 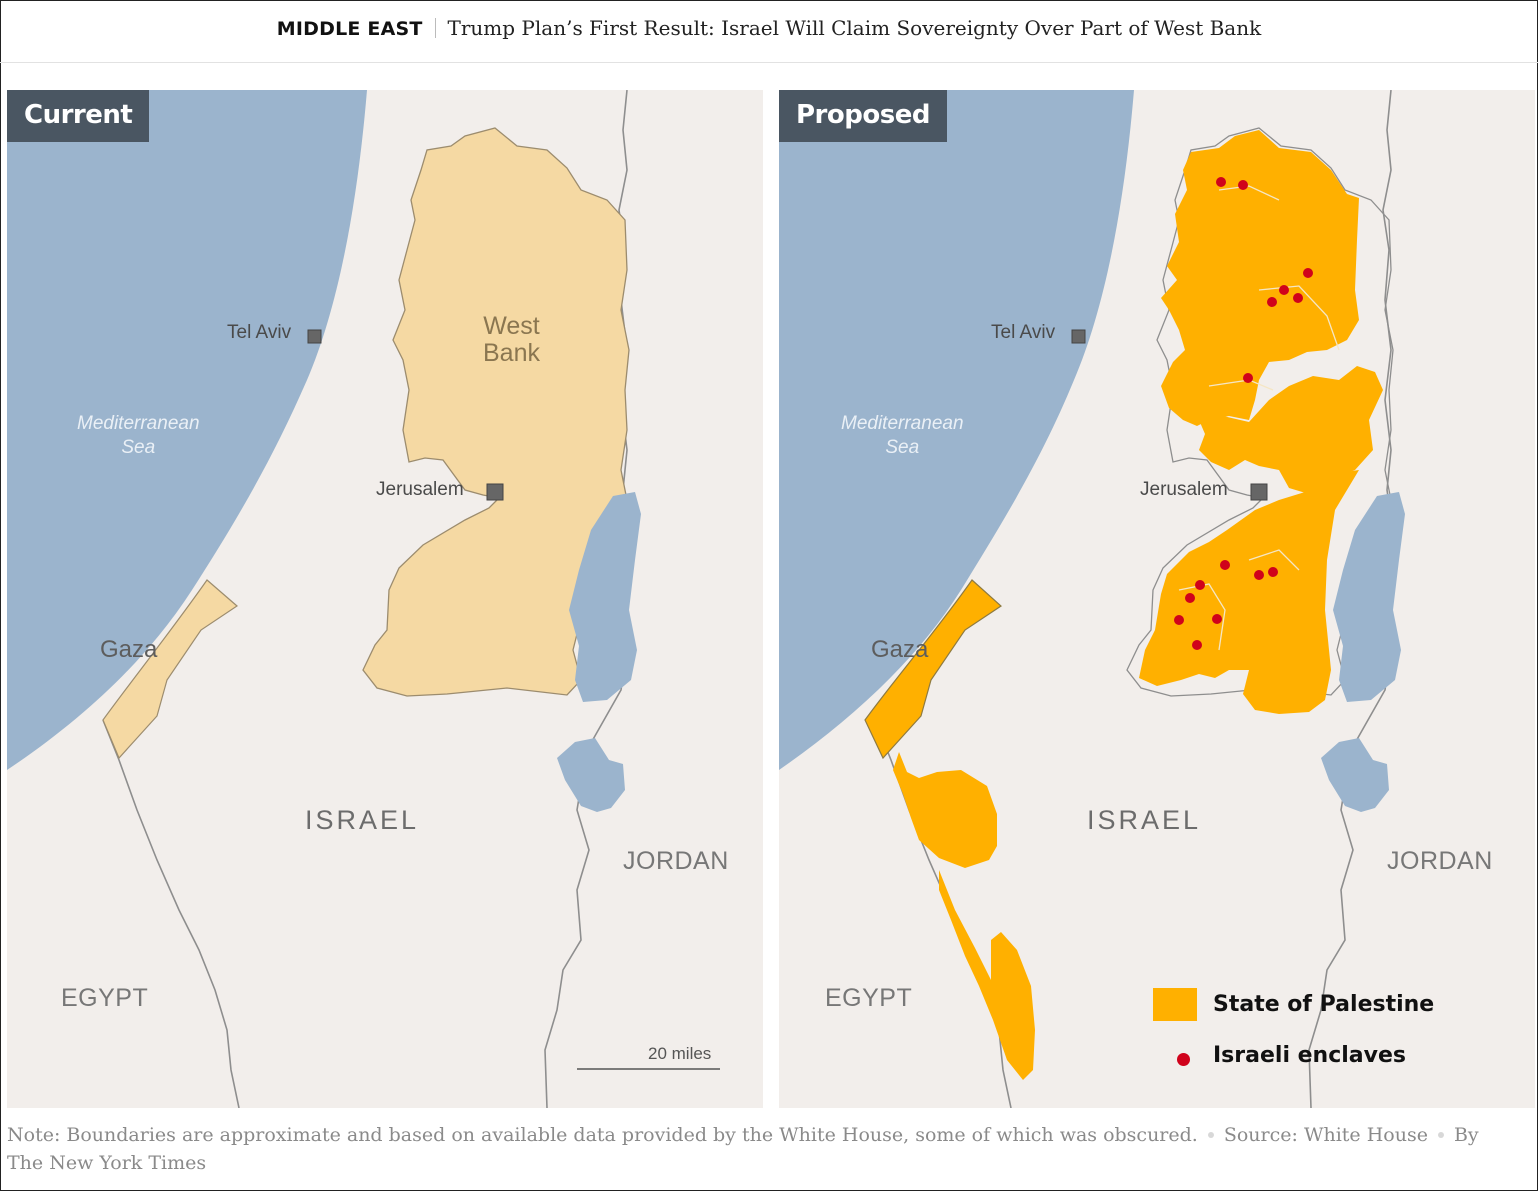 What do you see at coordinates (1325, 1135) in the screenshot?
I see `footer-source: Source: White House` at bounding box center [1325, 1135].